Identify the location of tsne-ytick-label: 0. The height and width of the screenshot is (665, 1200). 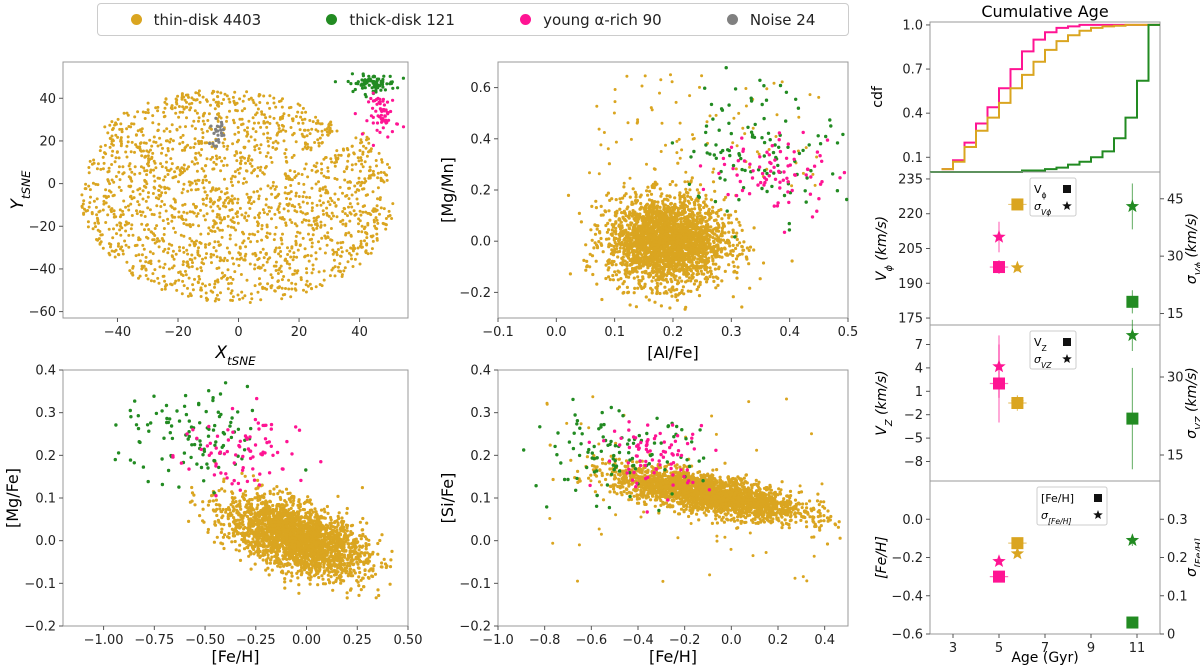
(52, 184).